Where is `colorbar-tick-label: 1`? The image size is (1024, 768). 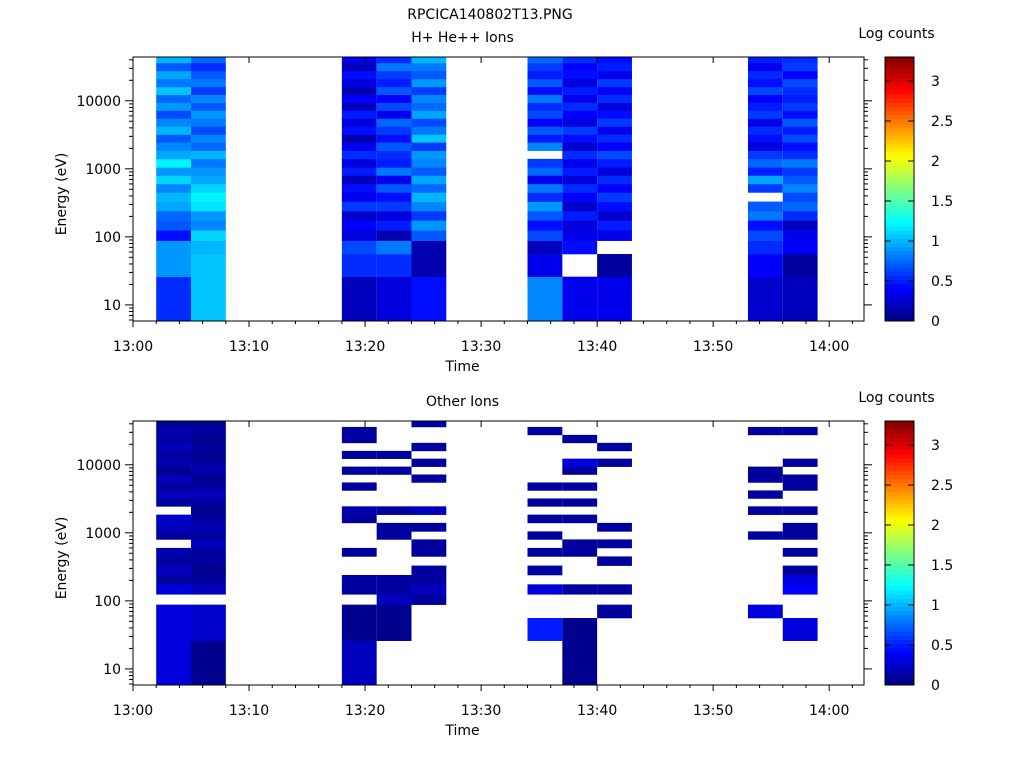 colorbar-tick-label: 1 is located at coordinates (935, 606).